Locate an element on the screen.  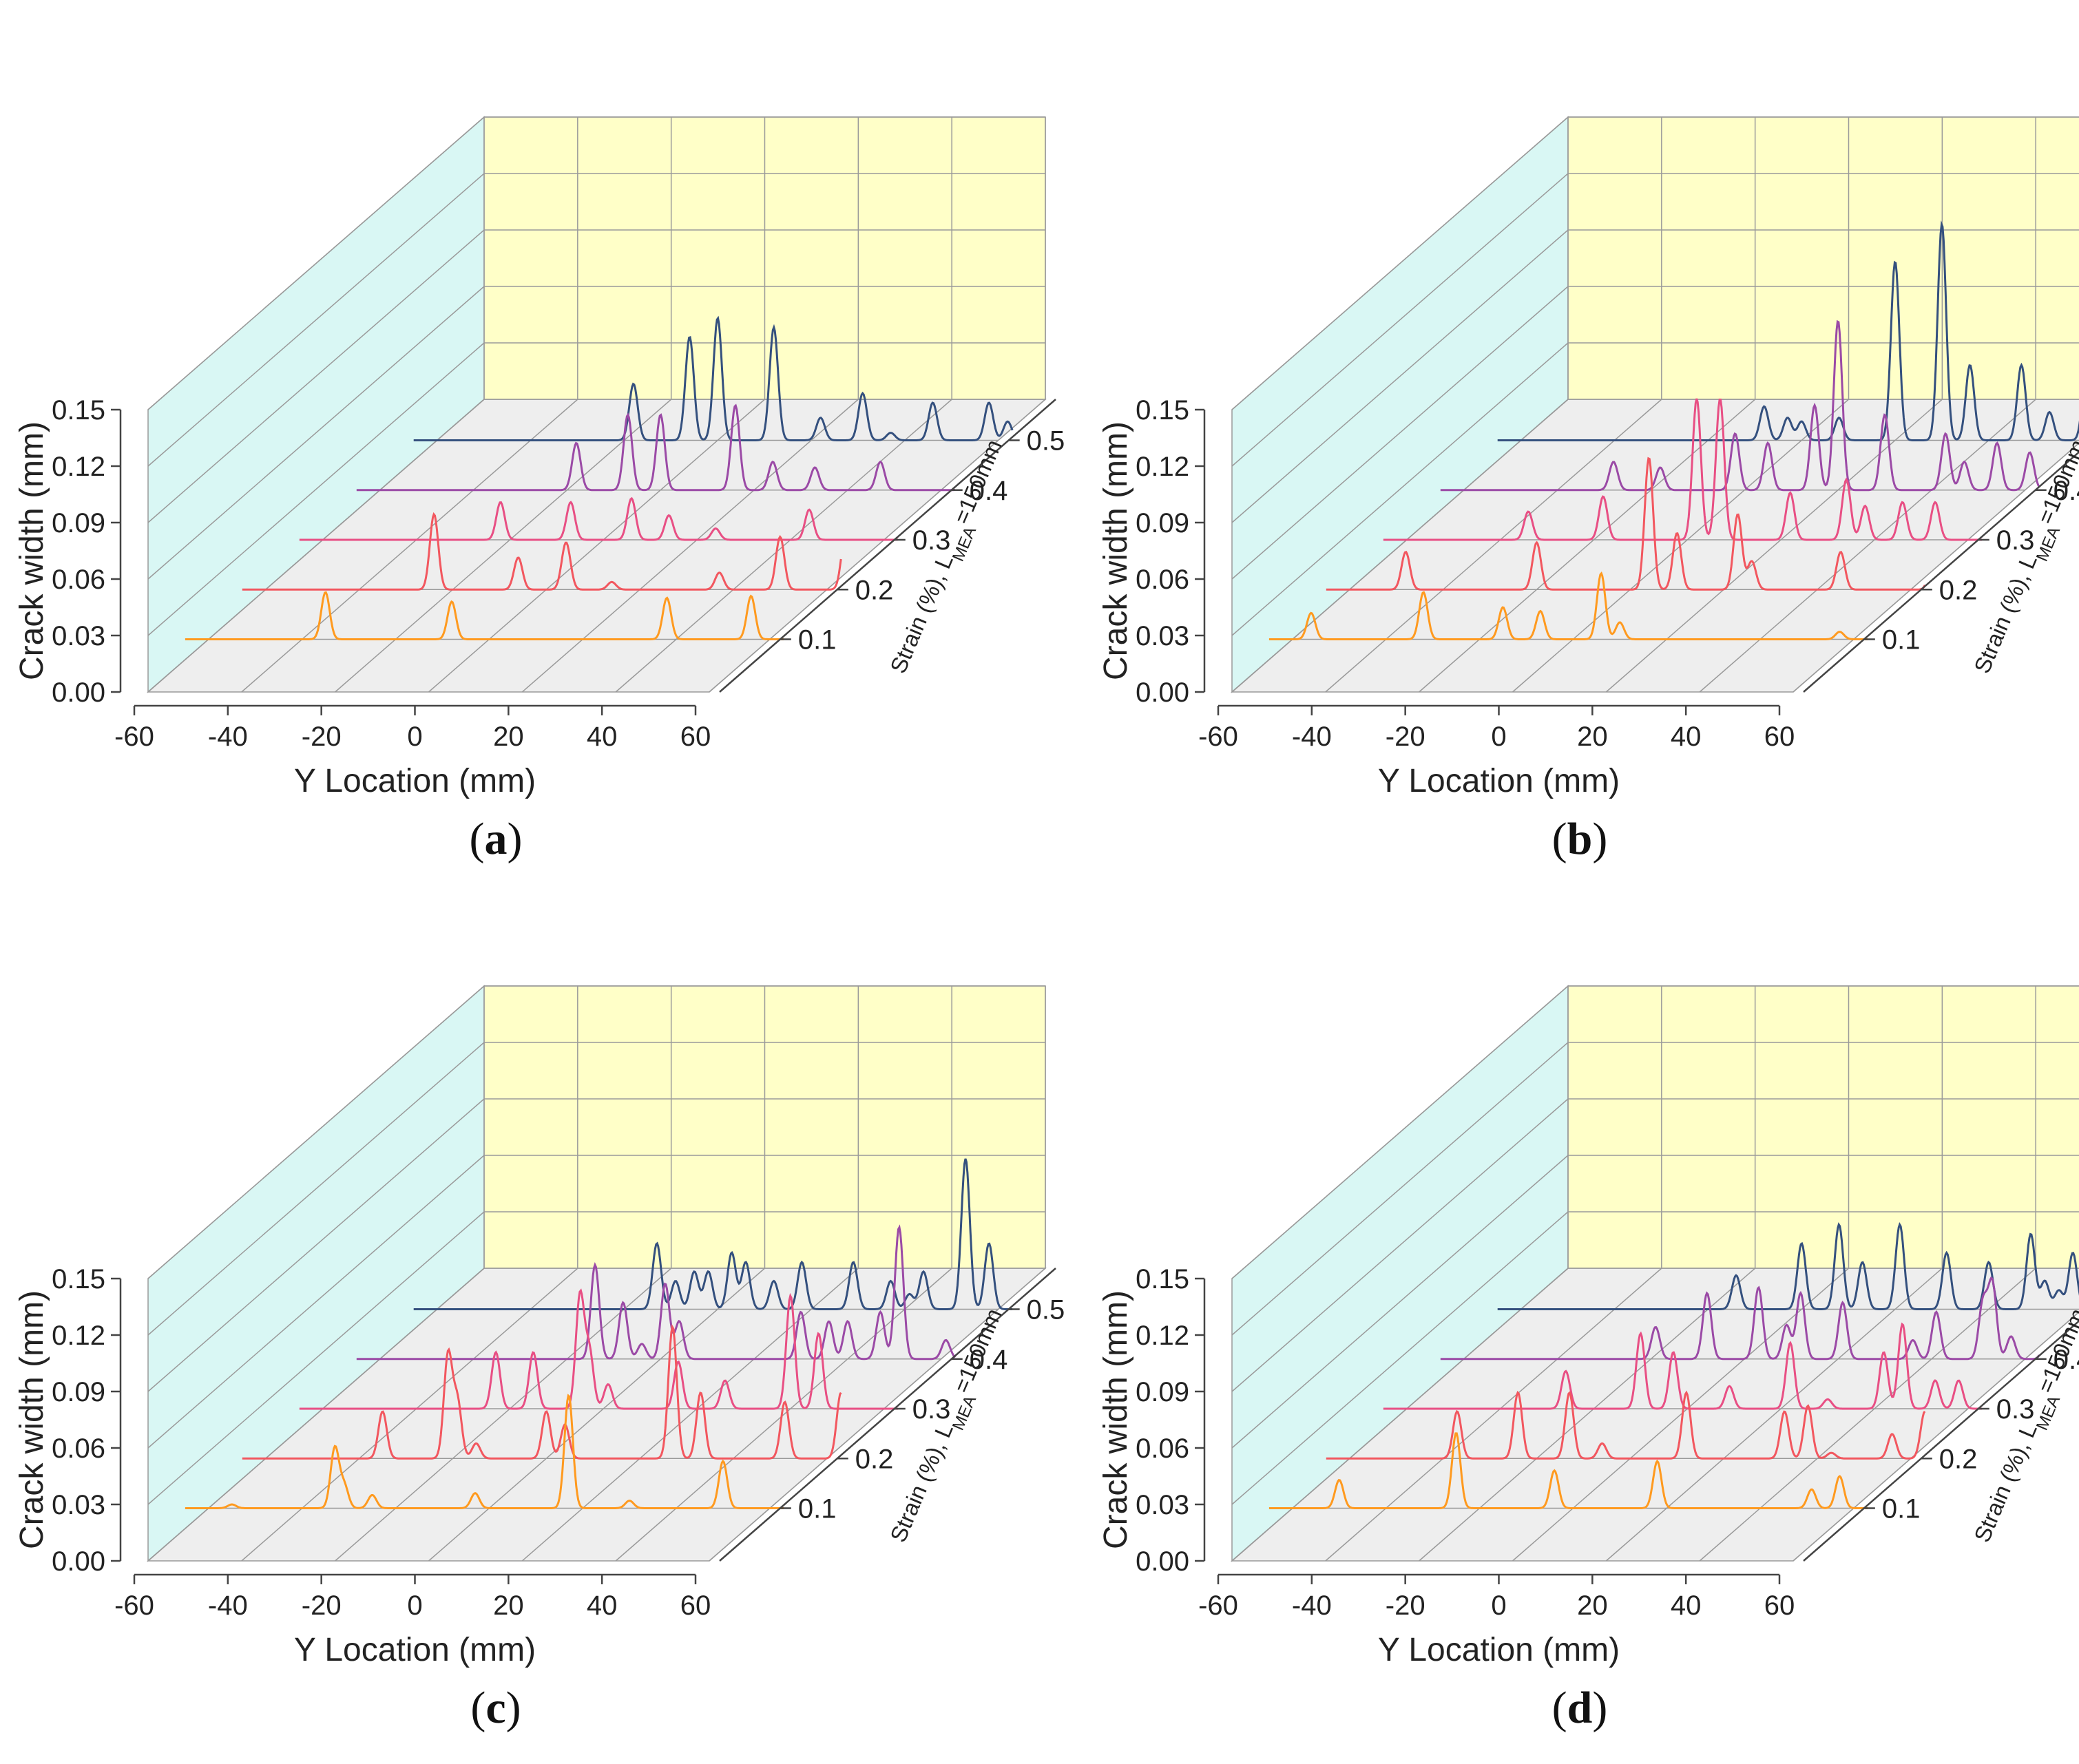
caption-letter: b is located at coordinates (1580, 839).